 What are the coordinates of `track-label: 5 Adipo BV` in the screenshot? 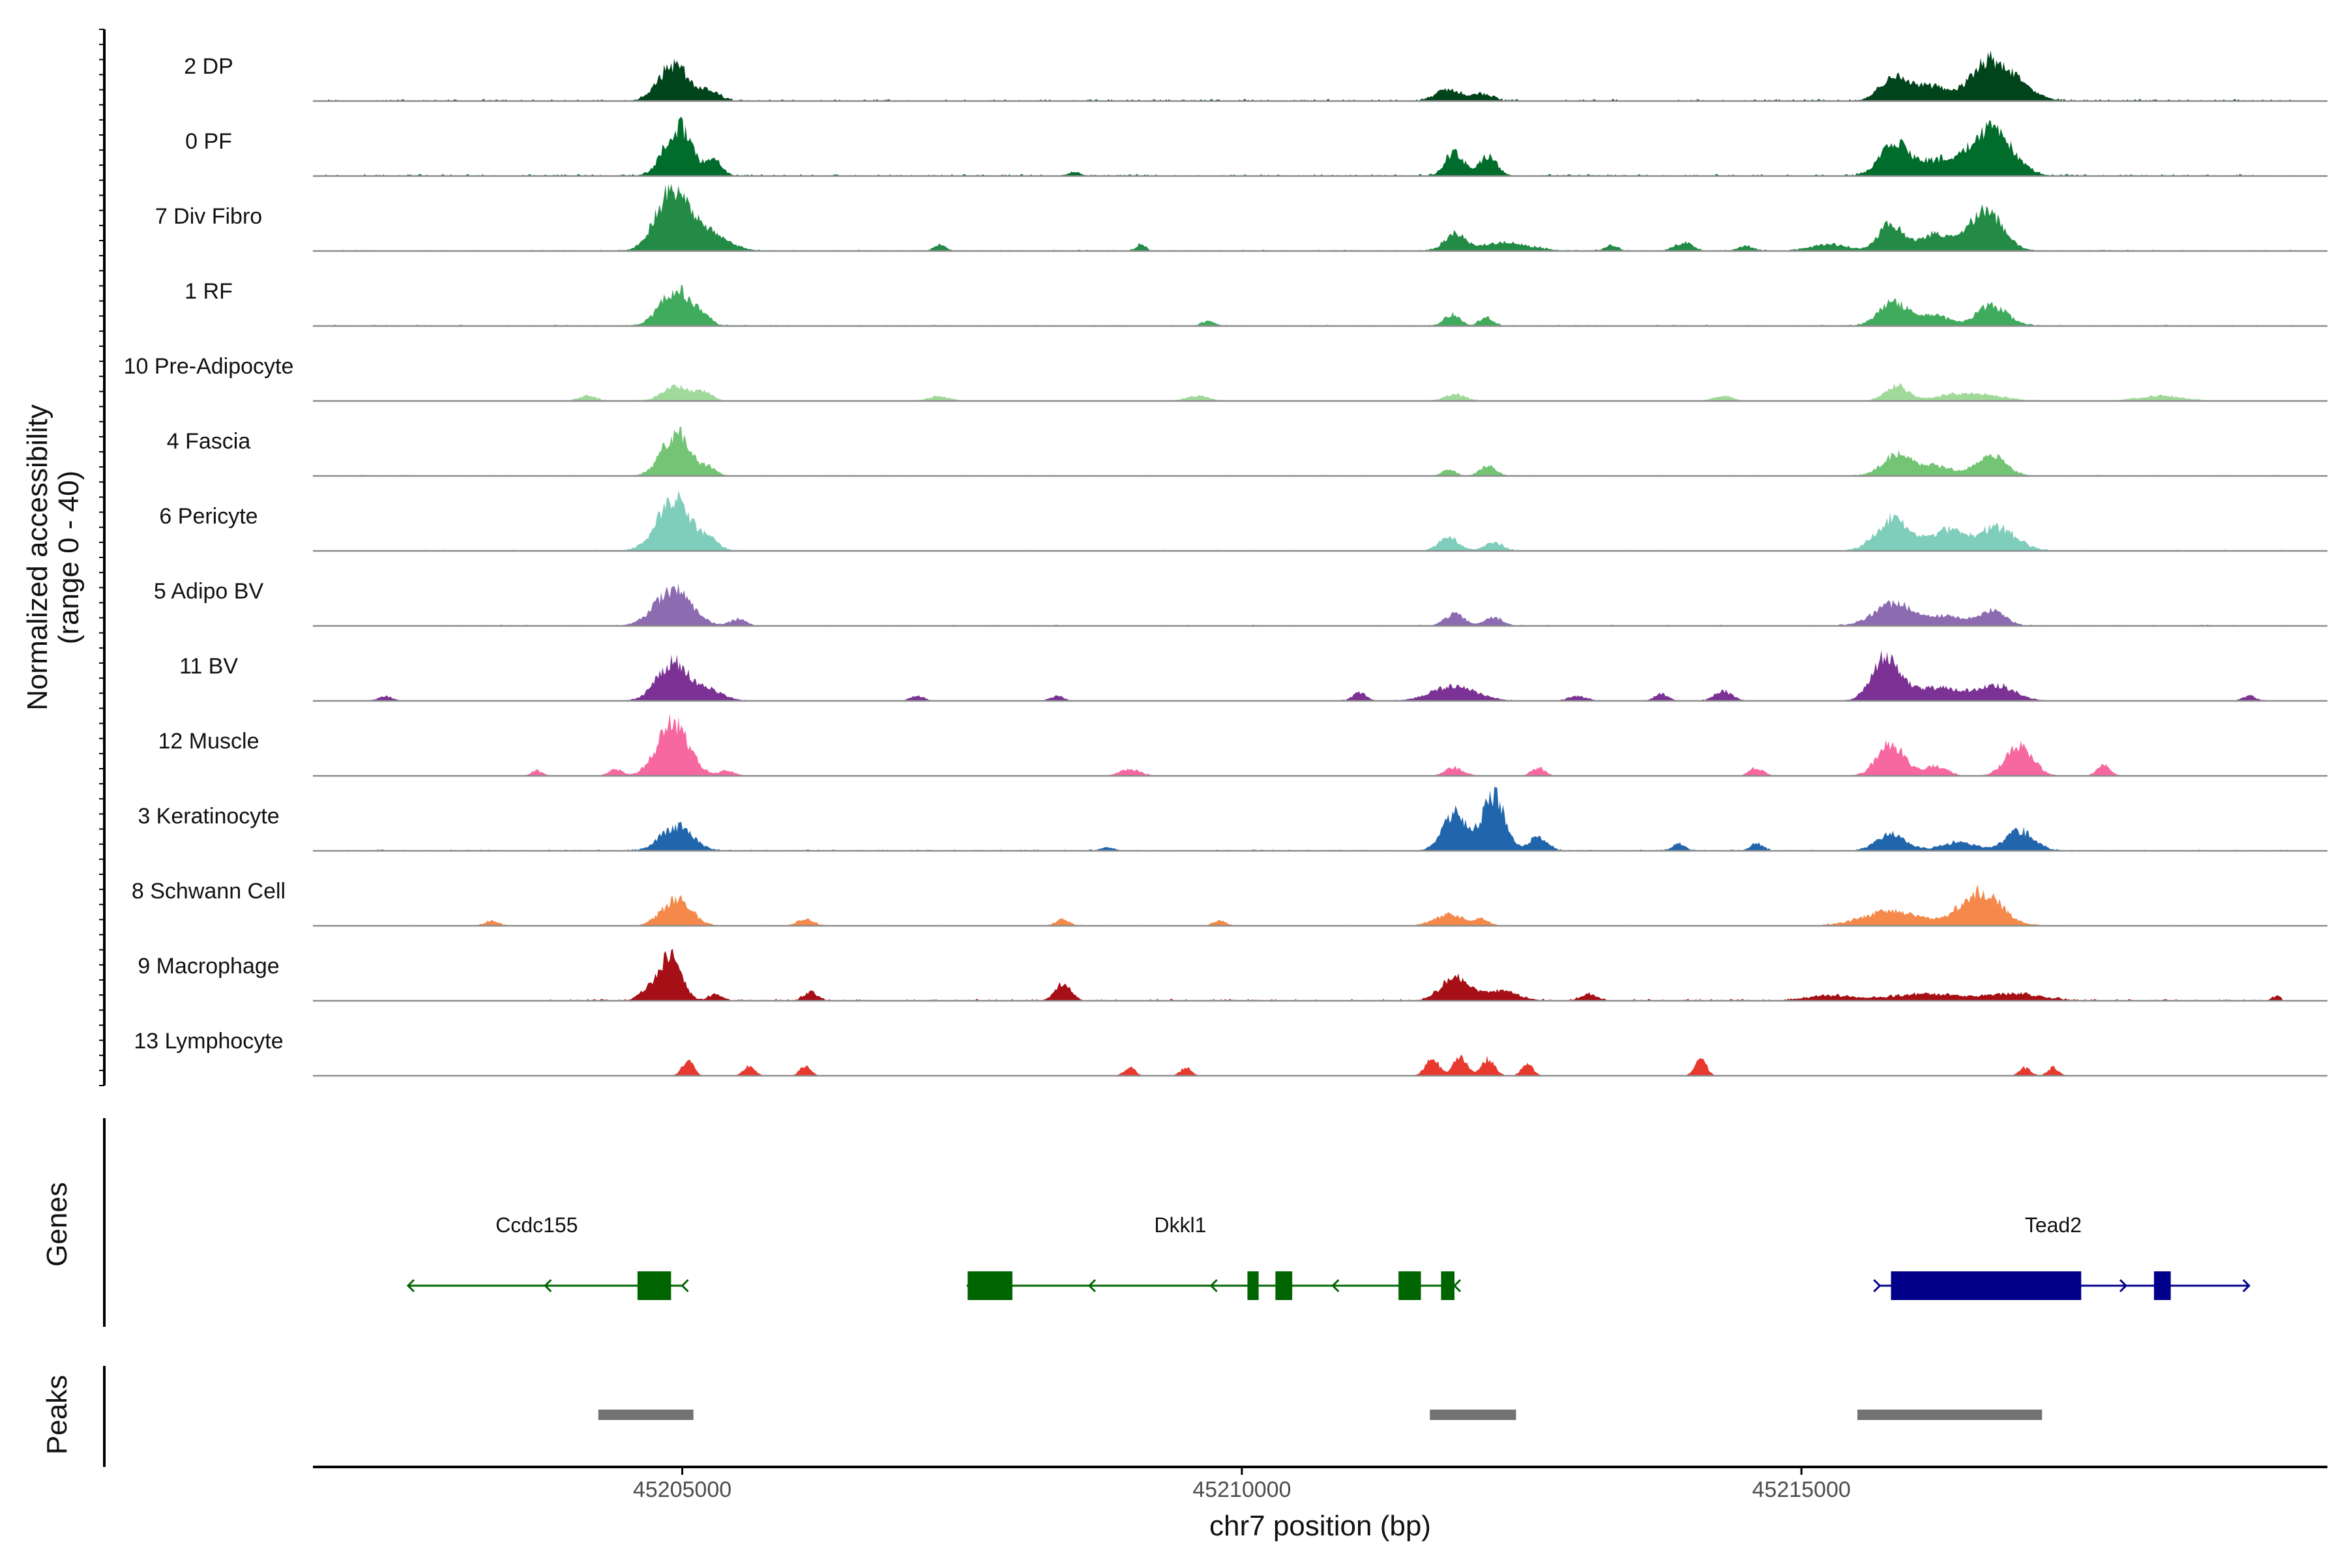 It's located at (209, 592).